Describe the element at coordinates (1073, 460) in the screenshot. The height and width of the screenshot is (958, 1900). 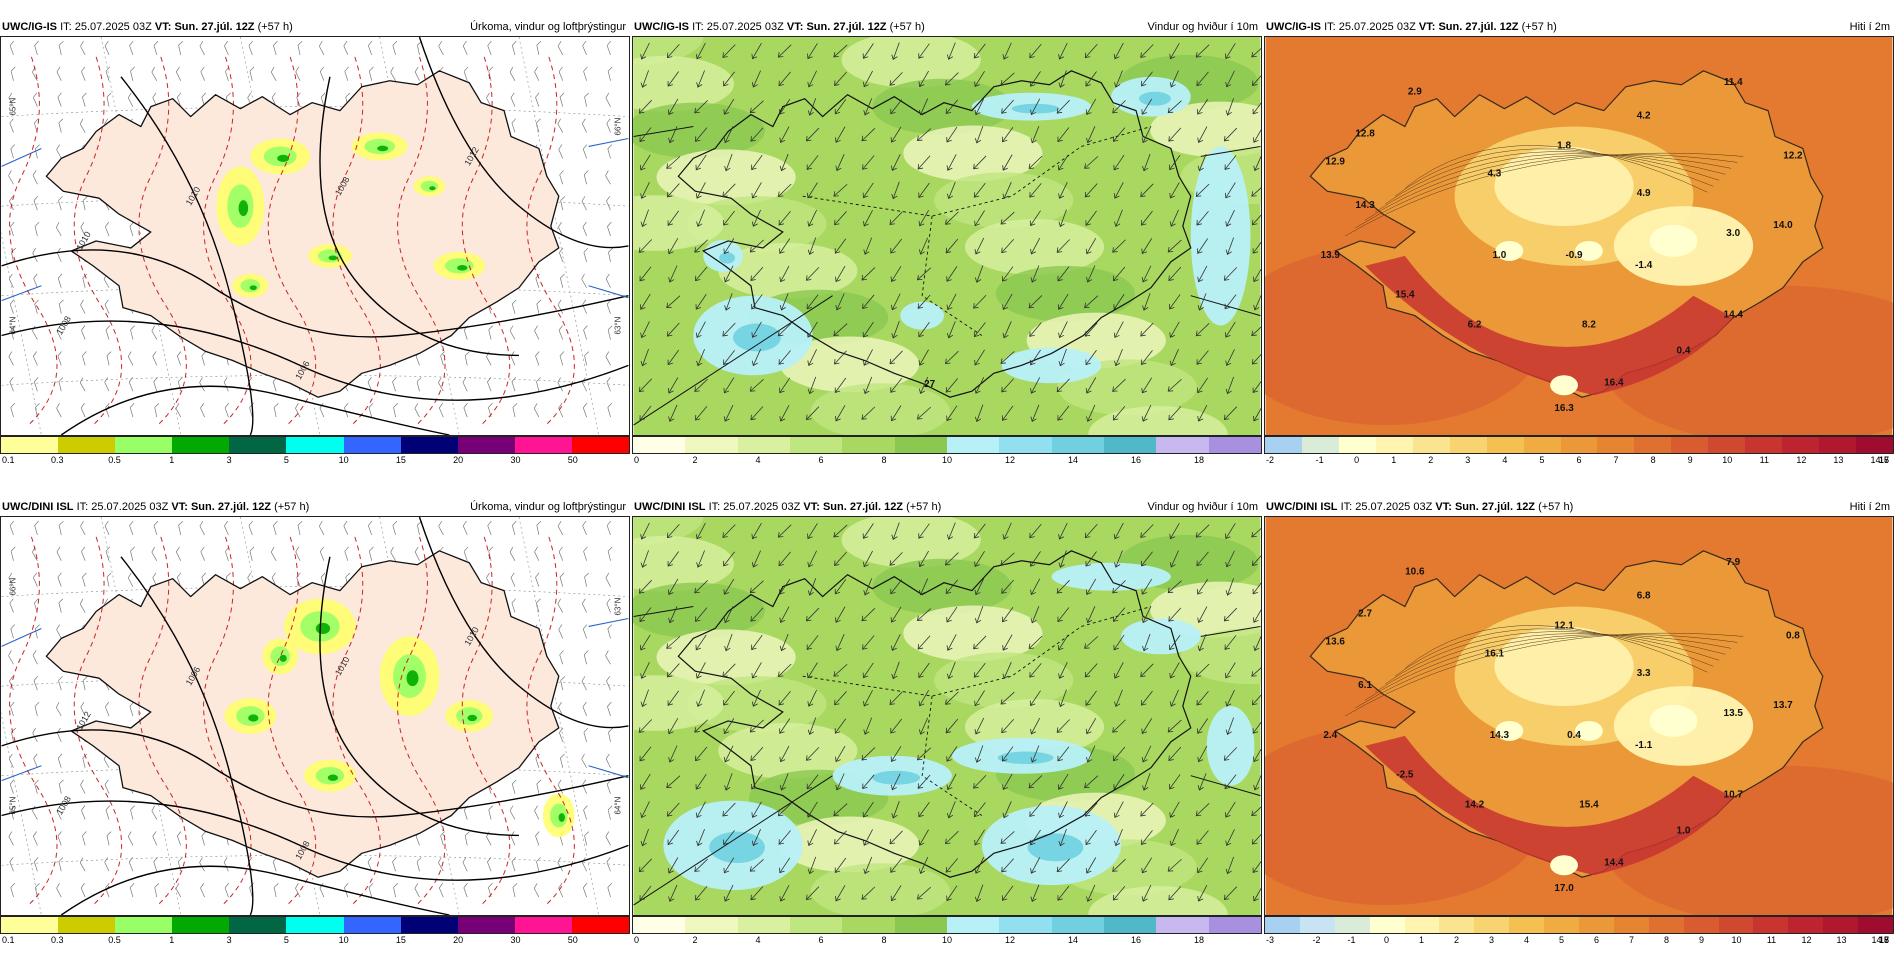
I see `colorbar-tick-label: 14` at that location.